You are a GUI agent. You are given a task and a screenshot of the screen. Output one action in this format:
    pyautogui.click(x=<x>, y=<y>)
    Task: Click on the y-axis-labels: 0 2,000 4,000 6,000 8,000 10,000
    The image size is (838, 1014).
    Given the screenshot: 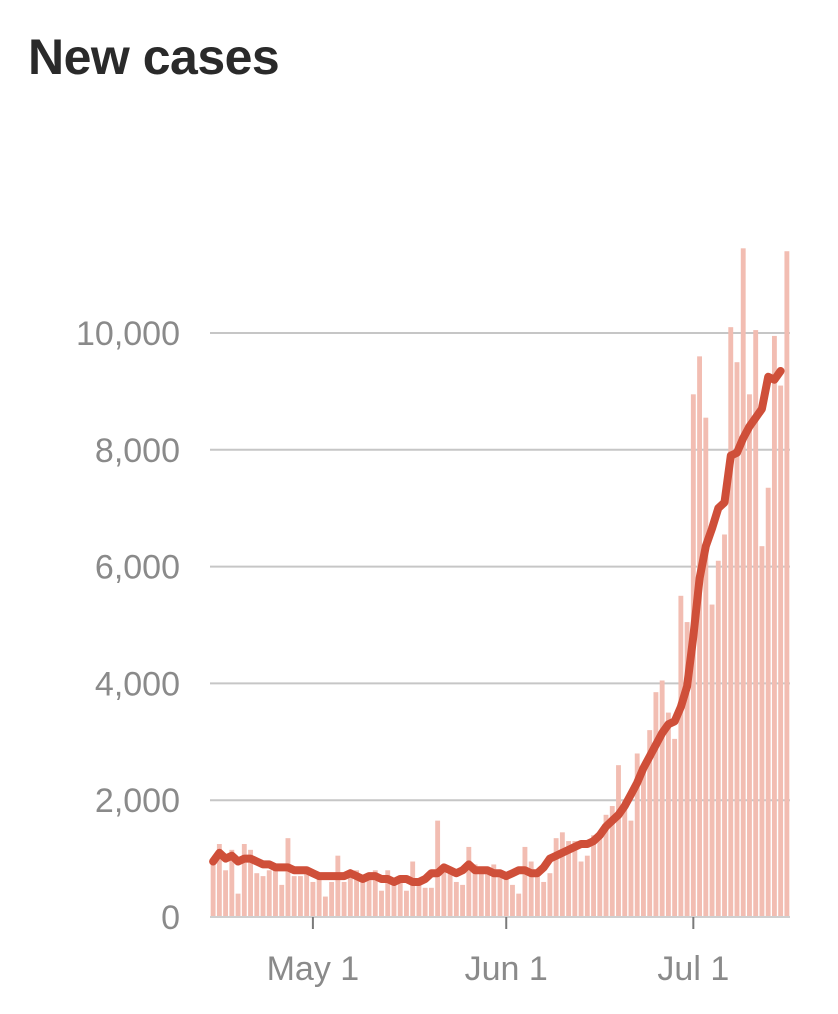 What is the action you would take?
    pyautogui.click(x=128, y=626)
    